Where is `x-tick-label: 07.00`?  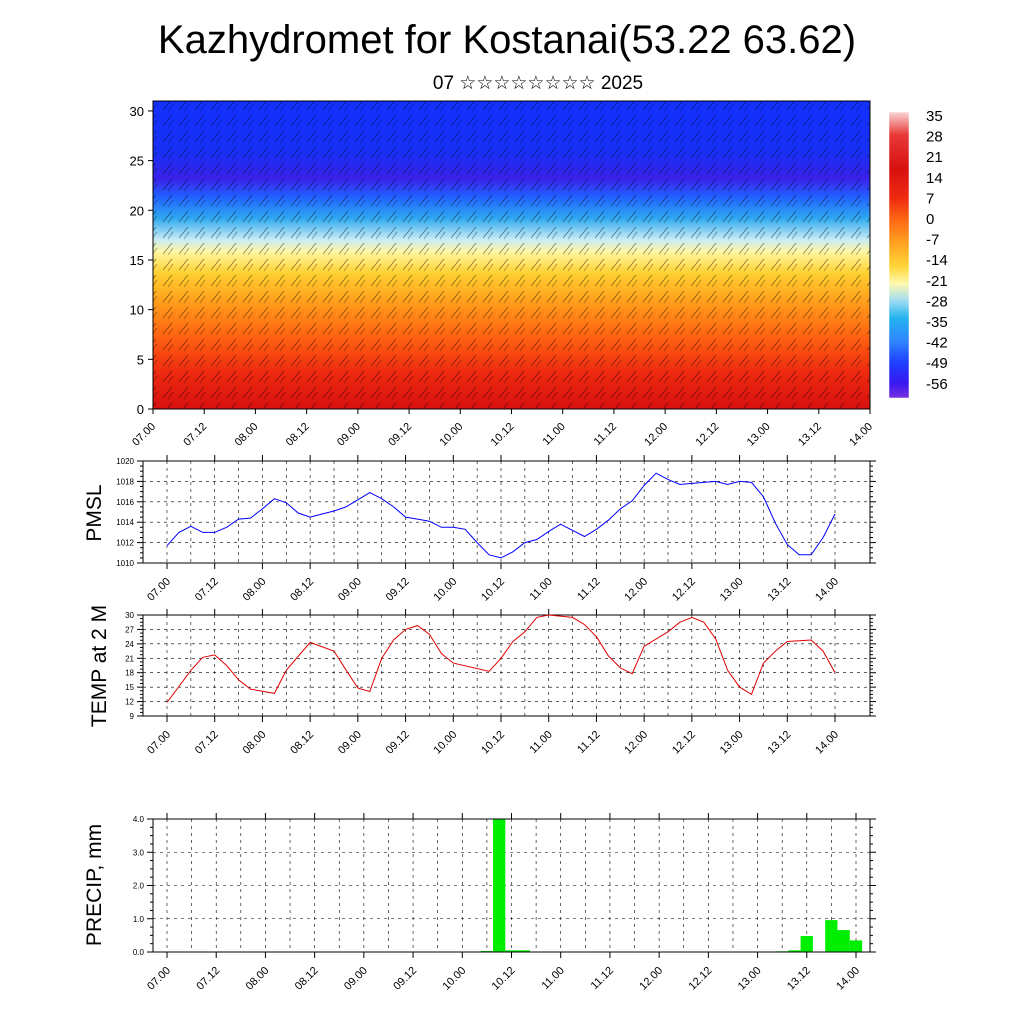
x-tick-label: 07.00 is located at coordinates (144, 435).